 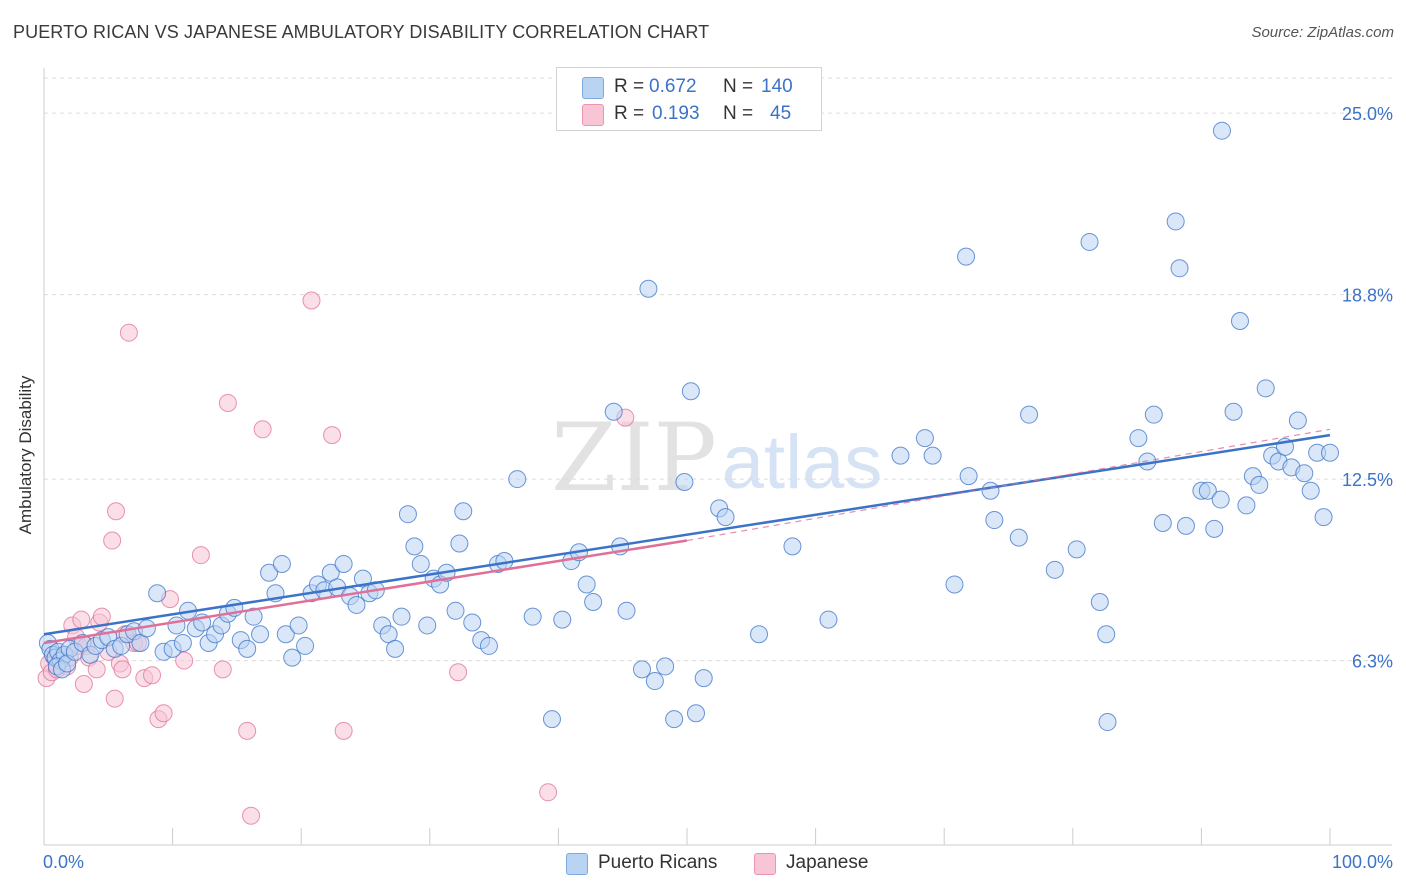 What do you see at coordinates (676, 113) in the screenshot?
I see `r-value: 0.193` at bounding box center [676, 113].